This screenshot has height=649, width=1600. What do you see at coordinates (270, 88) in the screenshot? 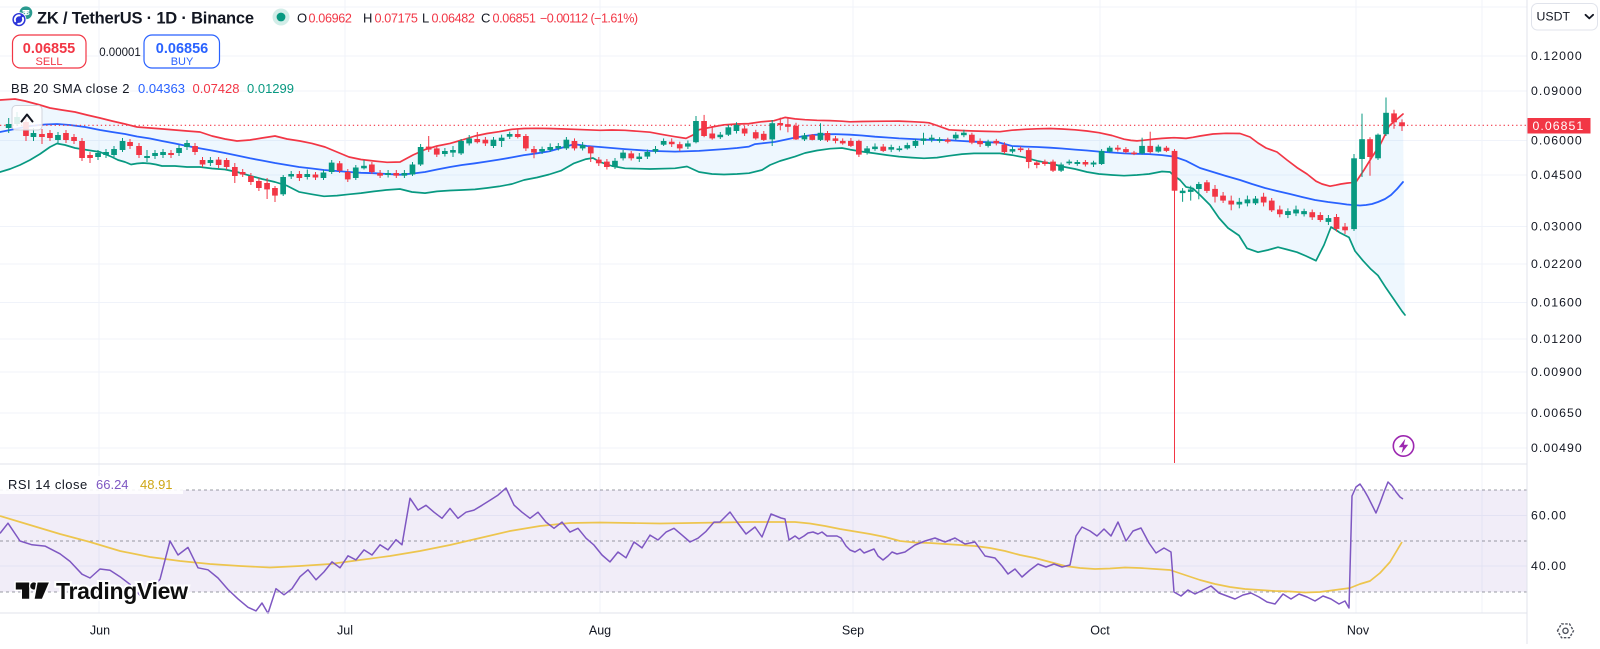
I see `svg-text: 0.01299` at bounding box center [270, 88].